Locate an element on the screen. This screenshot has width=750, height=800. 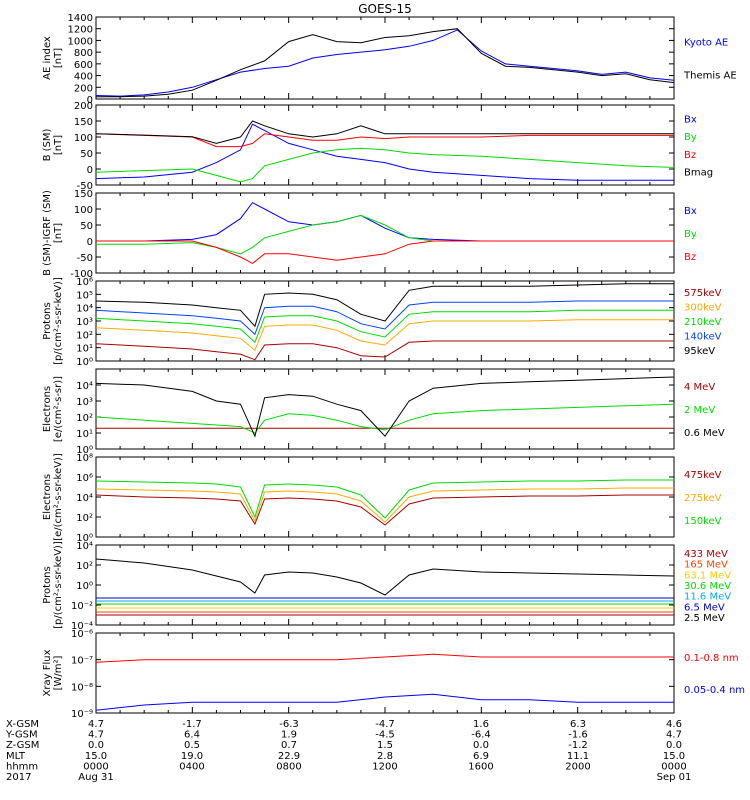
y-axis-label: B (SM)-IGRF (SM)[nT] is located at coordinates (53, 233).